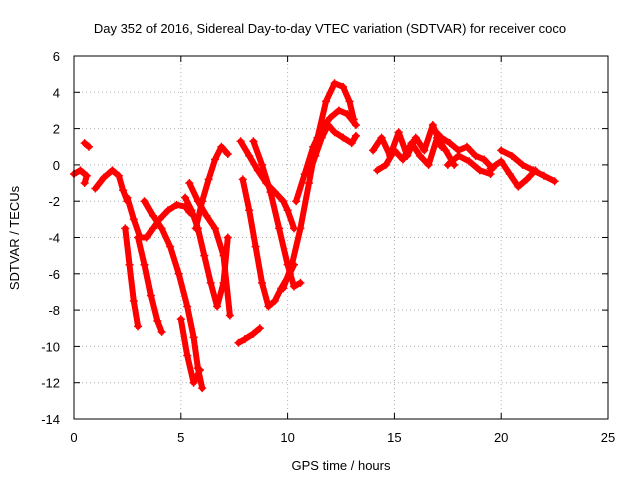  What do you see at coordinates (54, 310) in the screenshot?
I see `y-tick-label: -8` at bounding box center [54, 310].